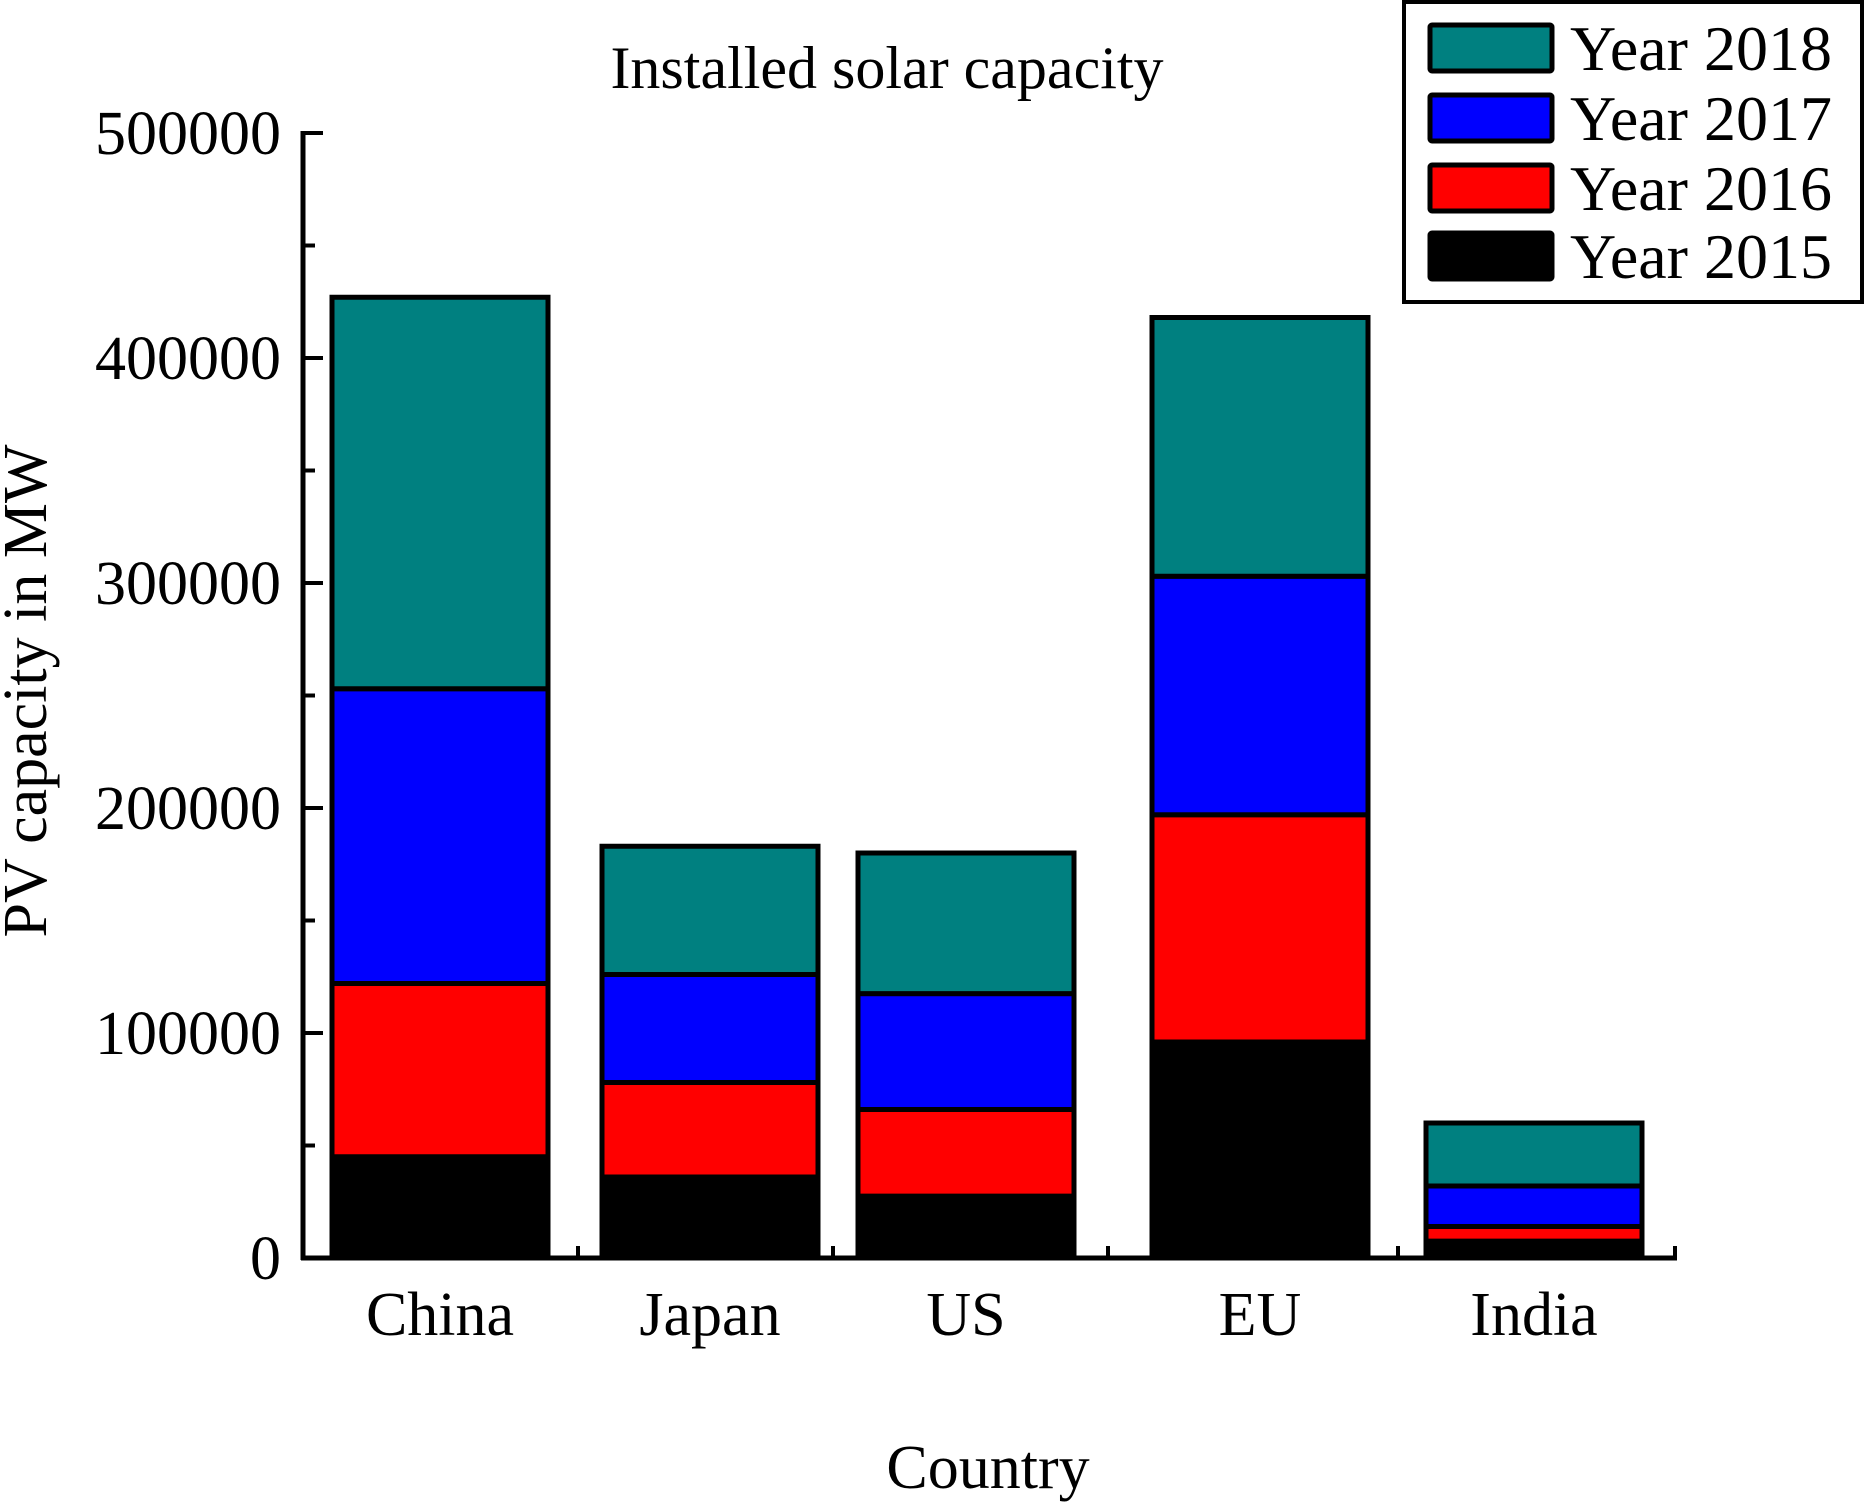  What do you see at coordinates (710, 910) in the screenshot?
I see `bar-segment-japan-year-2018` at bounding box center [710, 910].